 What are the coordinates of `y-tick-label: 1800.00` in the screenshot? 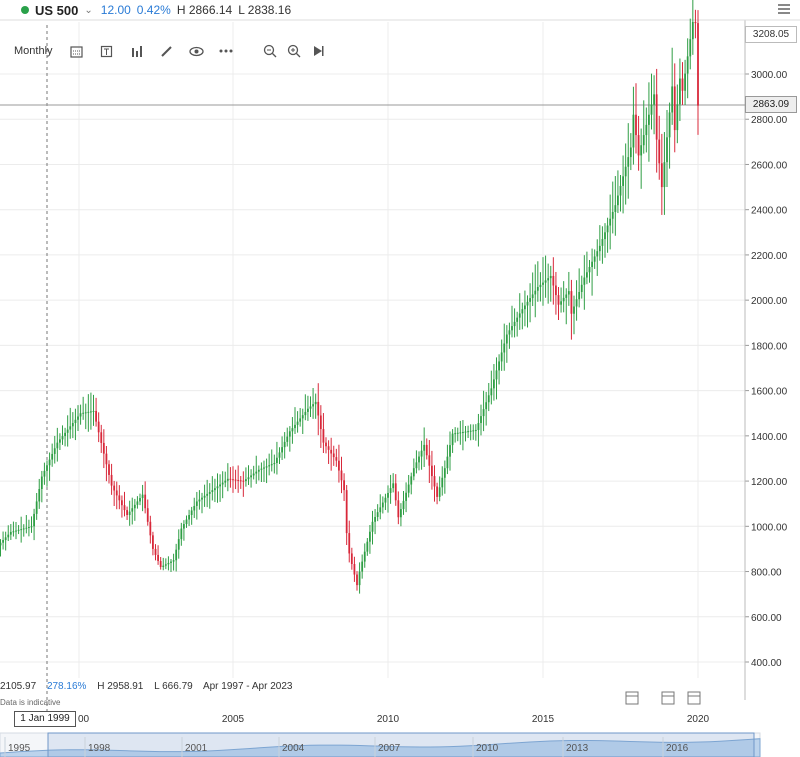 It's located at (769, 346).